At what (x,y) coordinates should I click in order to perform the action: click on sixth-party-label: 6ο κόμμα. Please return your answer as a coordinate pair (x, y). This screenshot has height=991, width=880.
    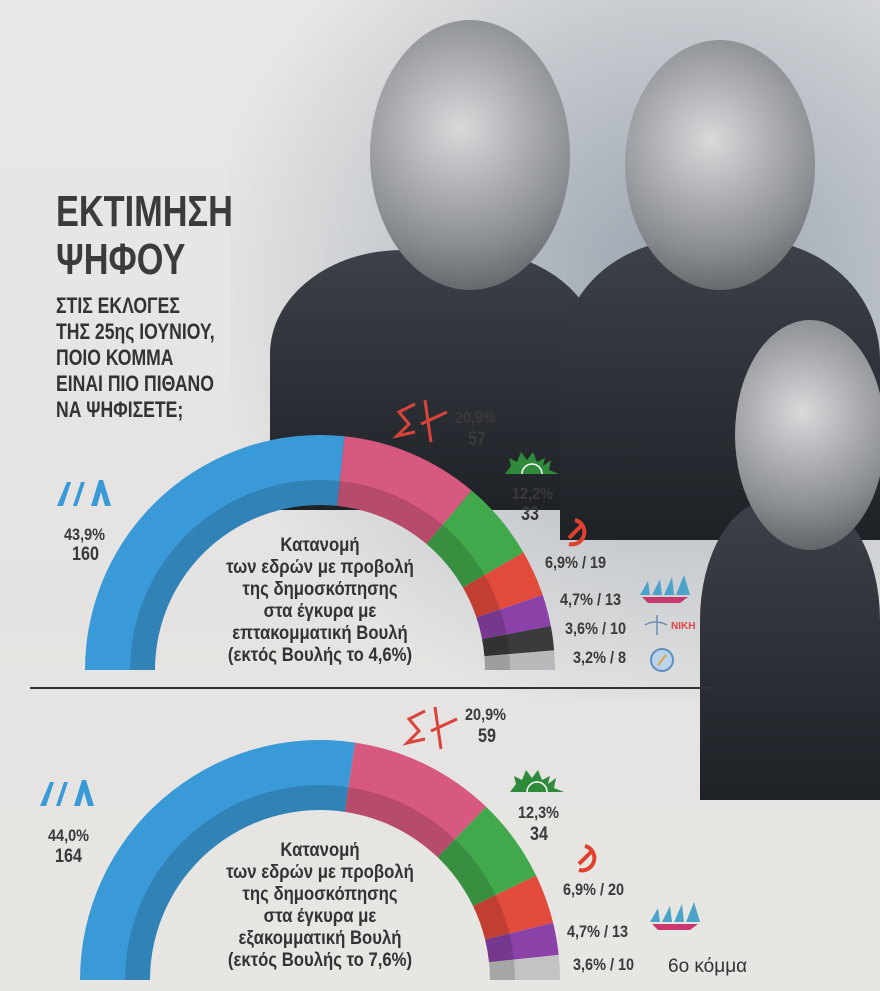
    Looking at the image, I should click on (708, 966).